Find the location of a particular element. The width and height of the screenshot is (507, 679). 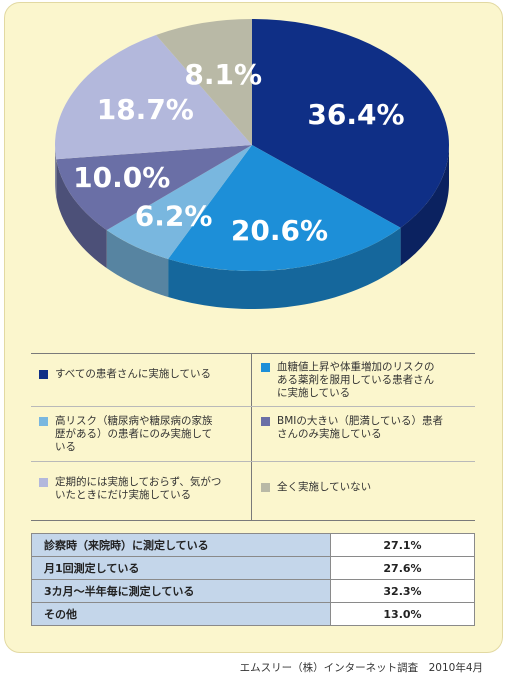

legend-label: 高リスク（糖尿病や糖尿病の家族 歴がある）の患者にのみ実施して いる is located at coordinates (134, 434).